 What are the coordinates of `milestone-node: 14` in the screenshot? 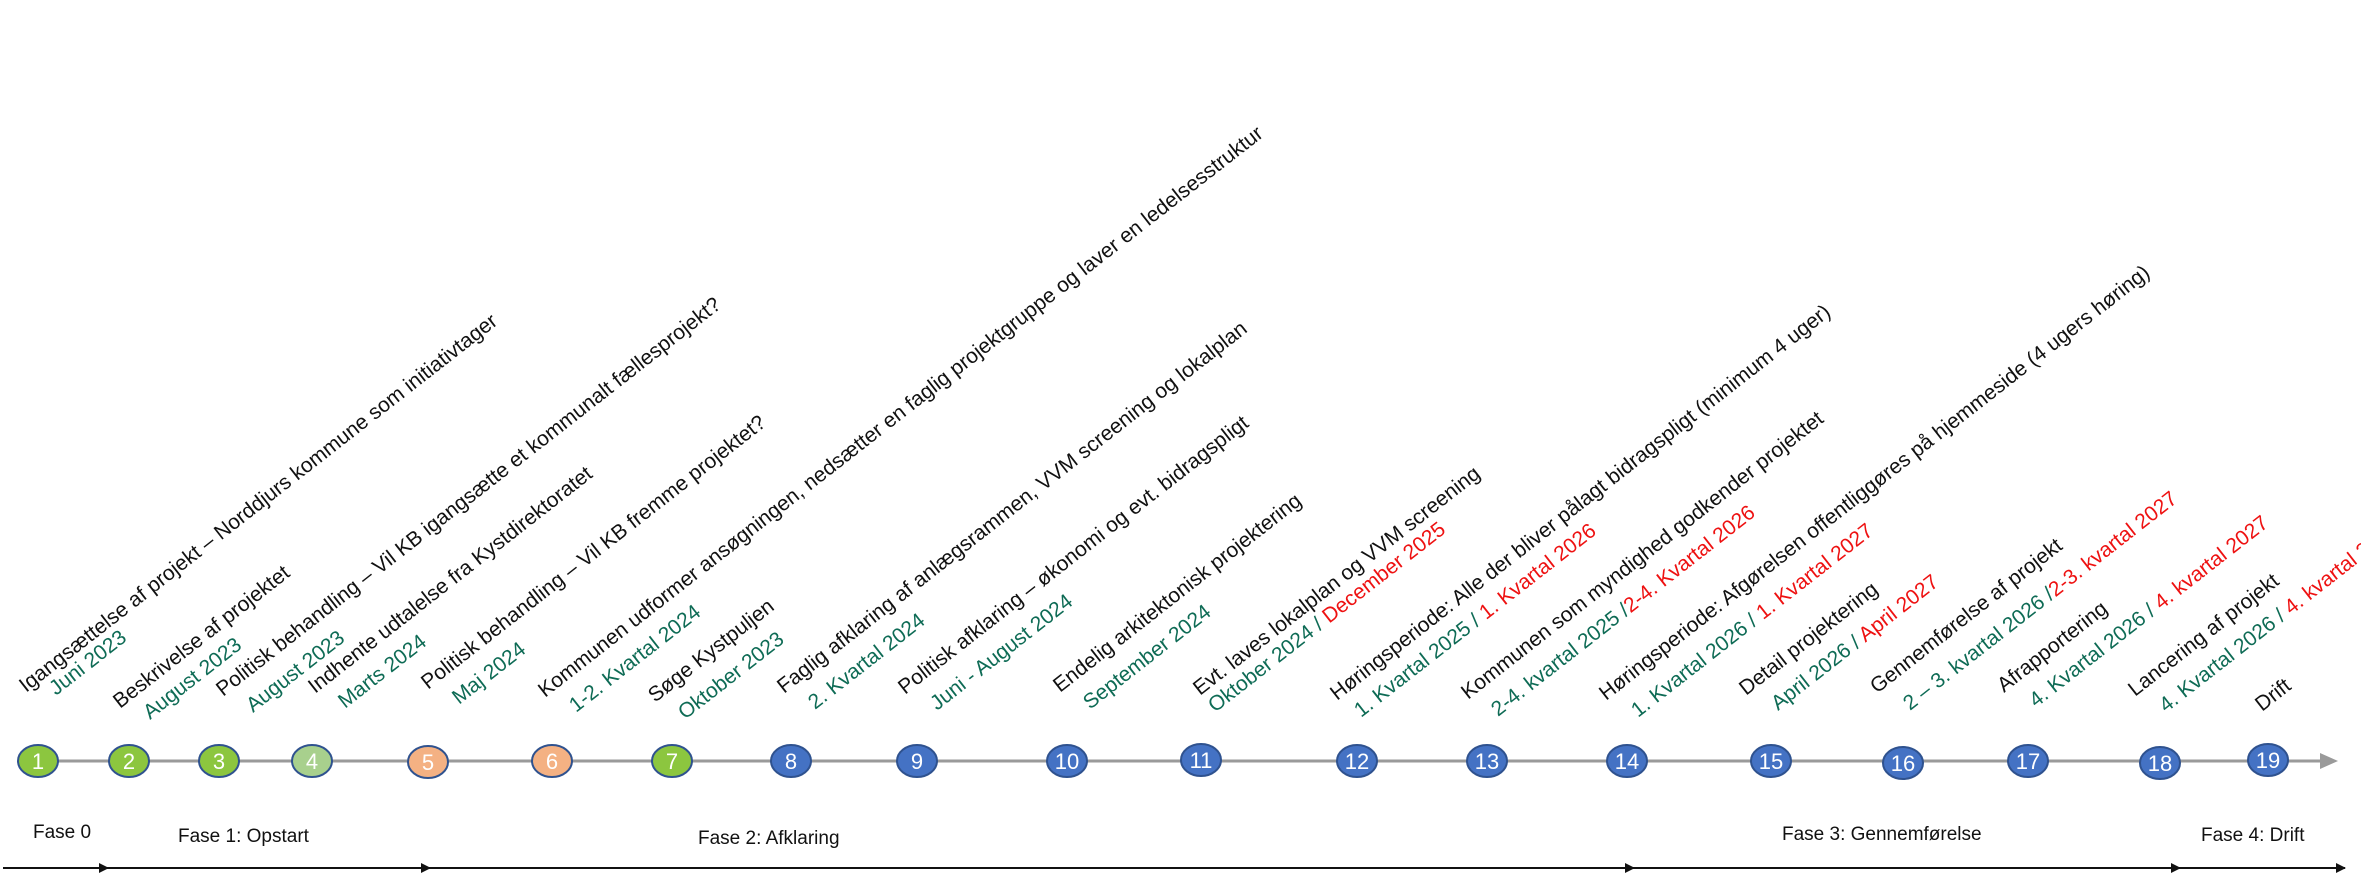 It's located at (1627, 761).